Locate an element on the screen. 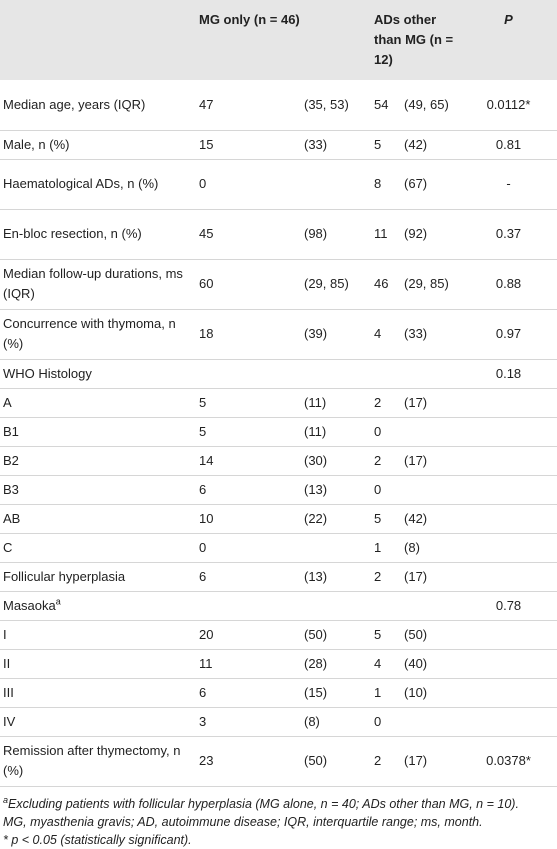 This screenshot has width=557, height=849. table-cell: 18 is located at coordinates (247, 334).